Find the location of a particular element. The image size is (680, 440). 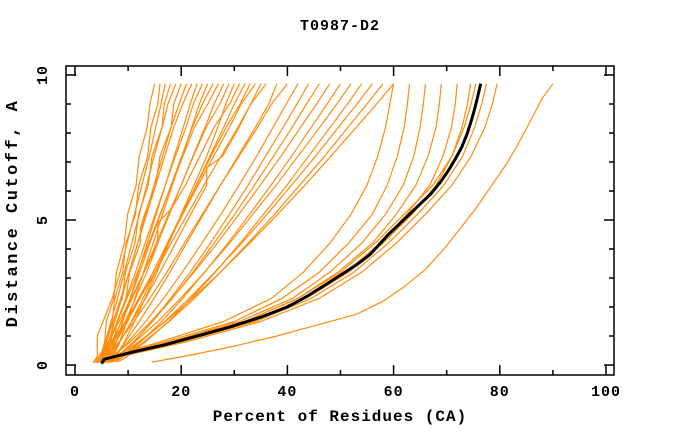

x-axis-label: Percent of Residues (CA) is located at coordinates (340, 417).